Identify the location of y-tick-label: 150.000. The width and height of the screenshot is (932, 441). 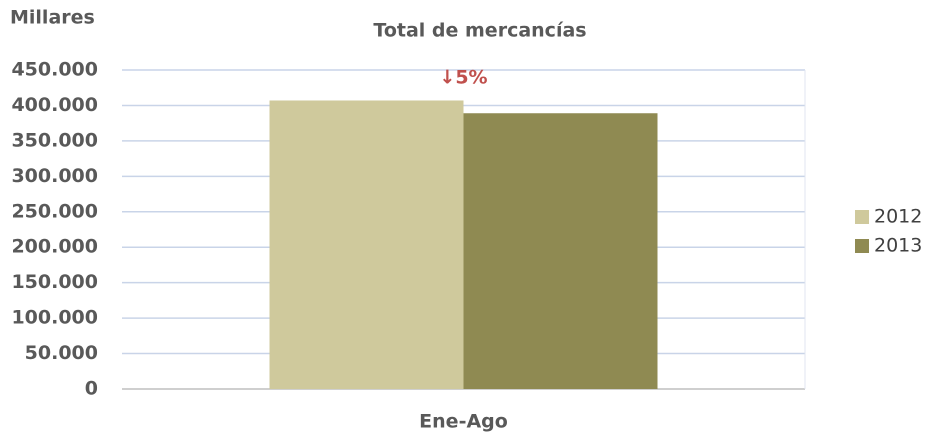
(54, 282).